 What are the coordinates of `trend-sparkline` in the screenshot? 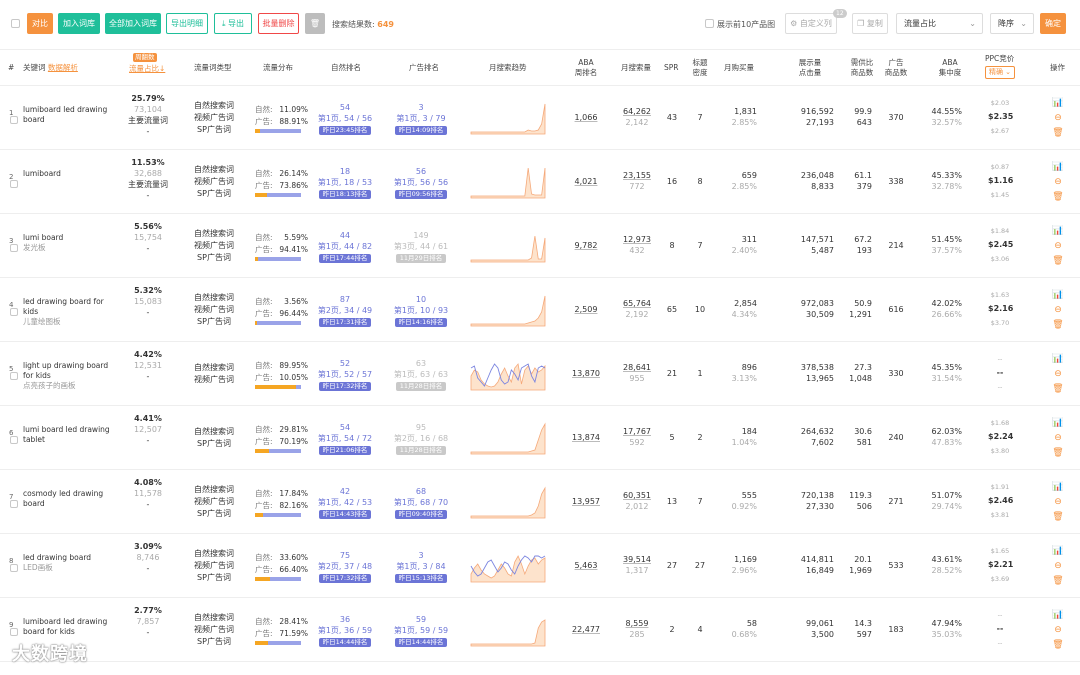 It's located at (508, 438).